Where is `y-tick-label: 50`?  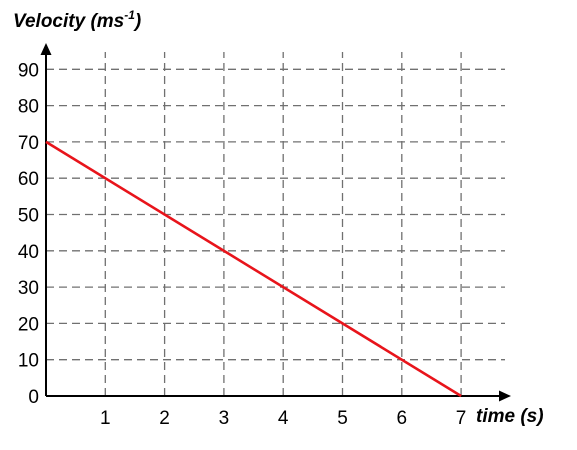
y-tick-label: 50 is located at coordinates (28, 216).